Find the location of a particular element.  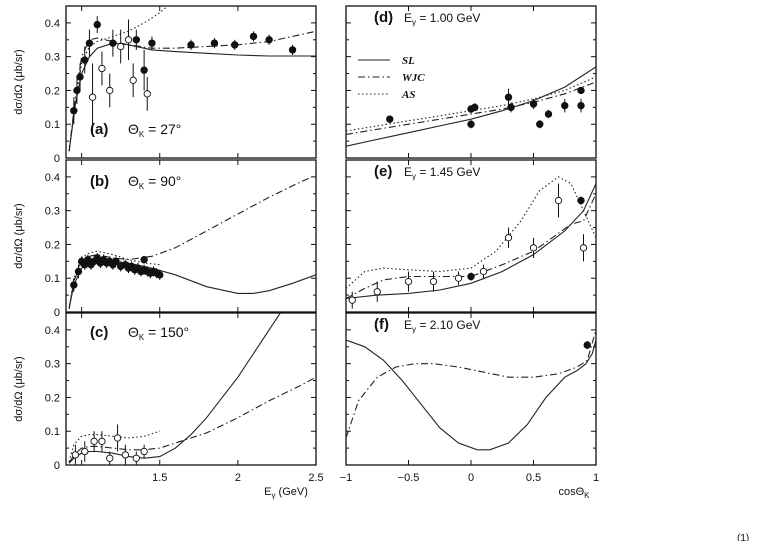

panel-condition: Eγ = 2.10 GeV is located at coordinates (442, 326).